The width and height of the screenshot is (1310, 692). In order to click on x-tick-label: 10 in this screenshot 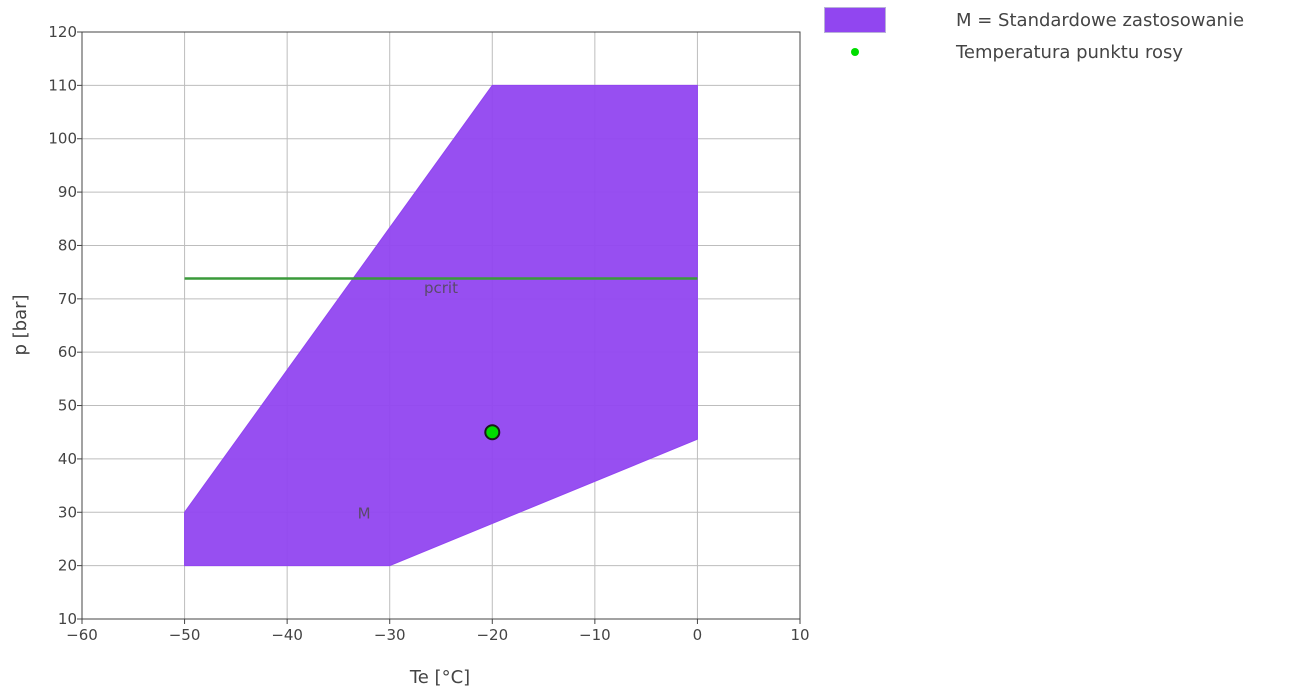, I will do `click(799, 635)`.